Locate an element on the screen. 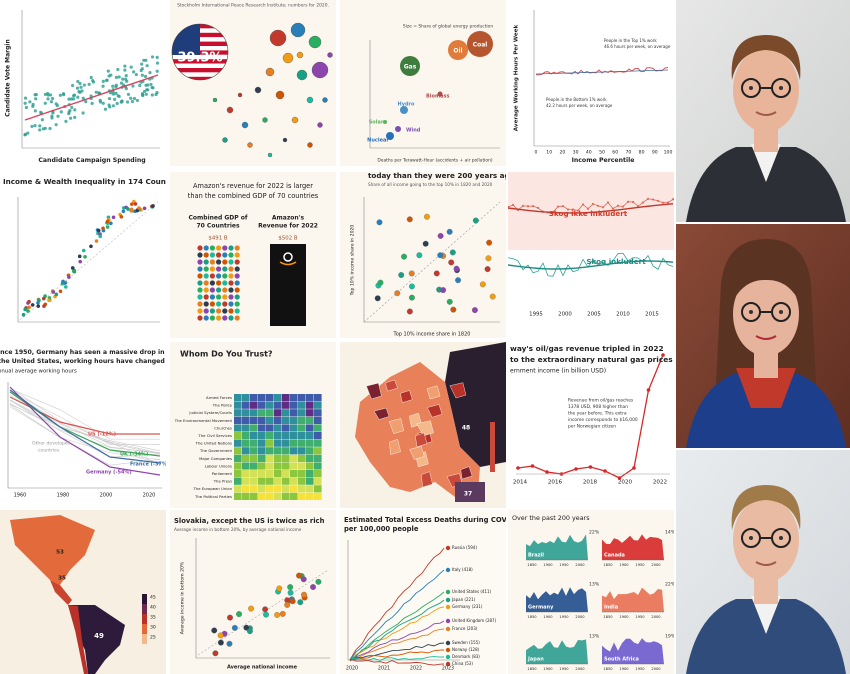  row-label: Labour Unions is located at coordinates (218, 465).